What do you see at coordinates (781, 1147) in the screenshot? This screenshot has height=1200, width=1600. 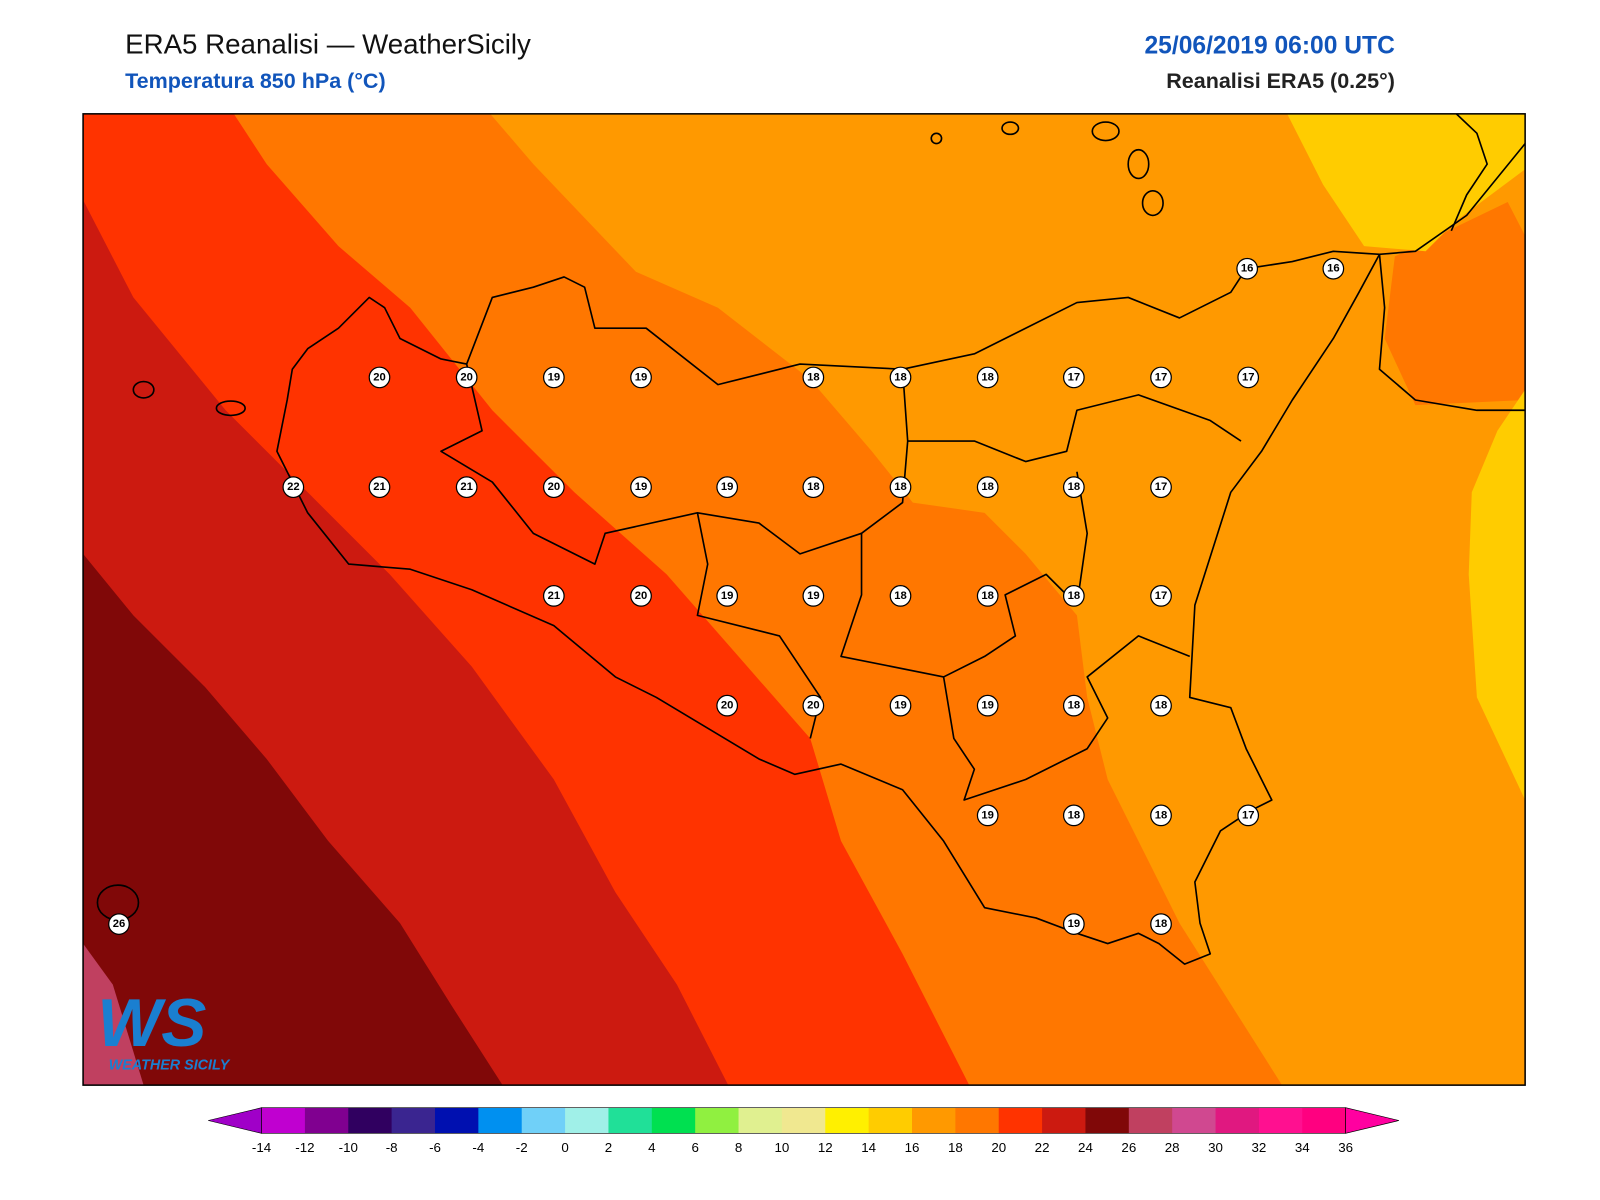 I see `colorbar-tick-label: 10` at bounding box center [781, 1147].